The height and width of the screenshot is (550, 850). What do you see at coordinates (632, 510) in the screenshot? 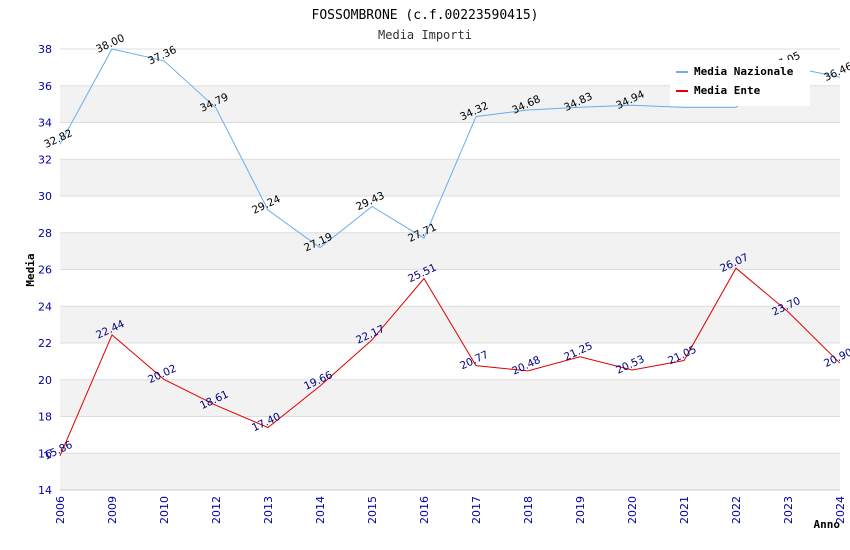
I see `x-tick-label: 2020` at bounding box center [632, 510].